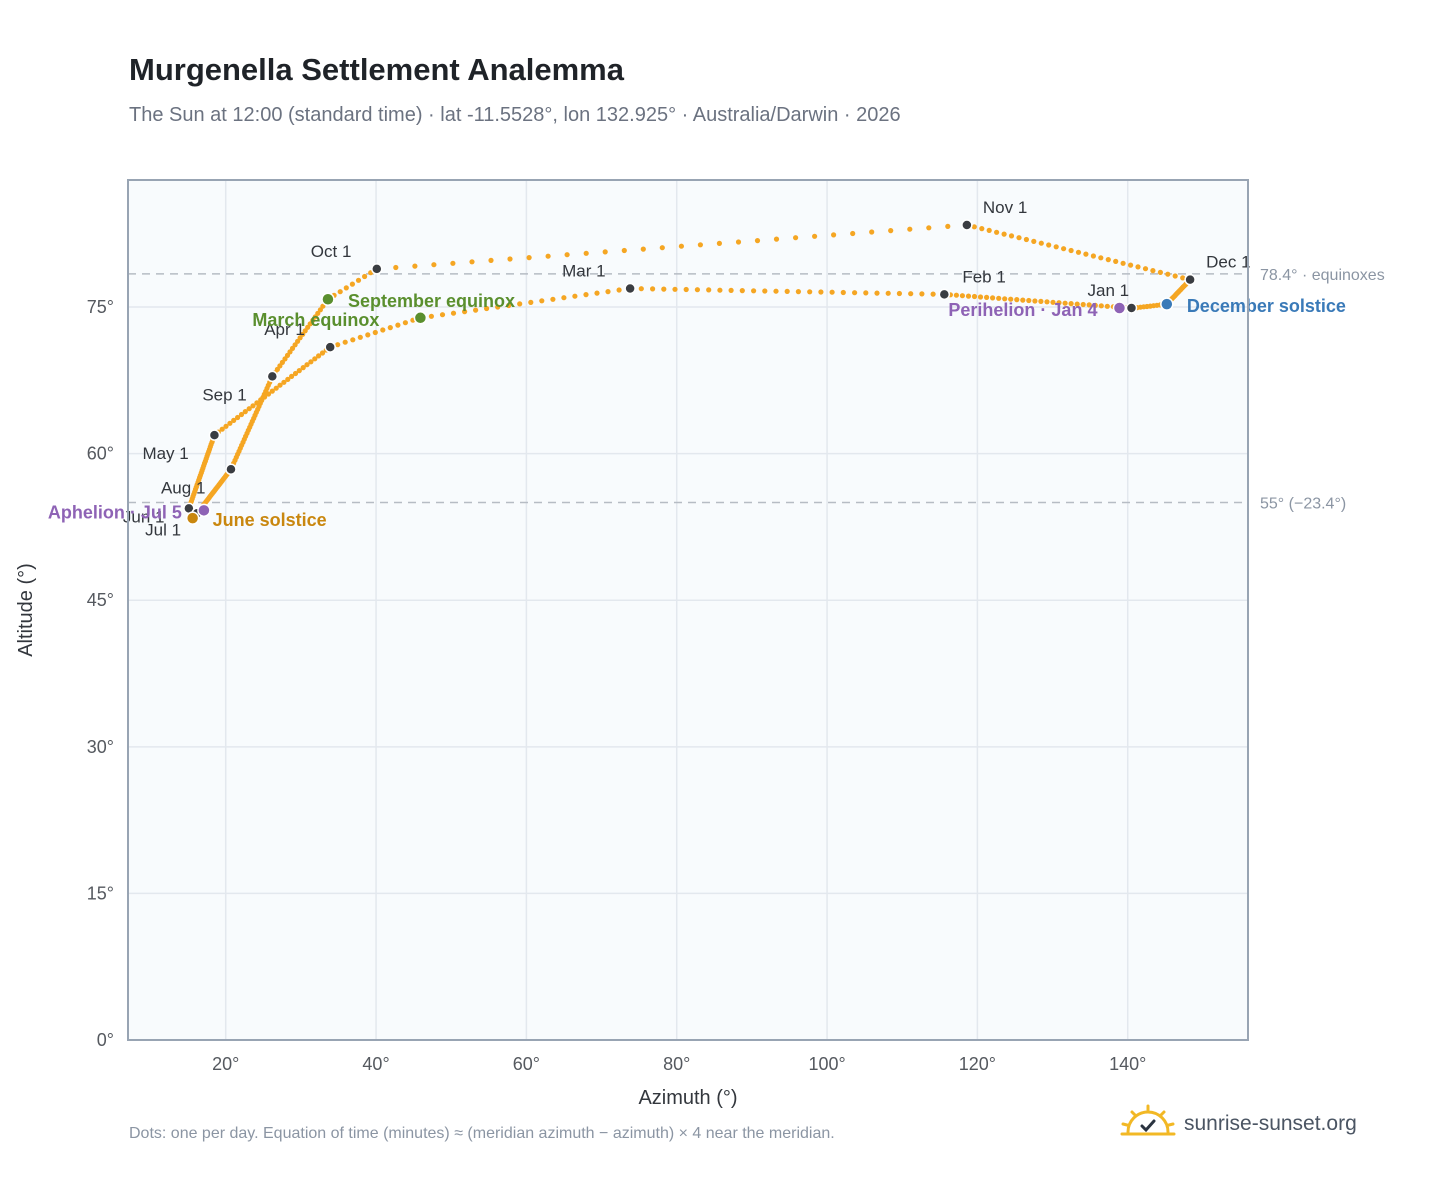  What do you see at coordinates (1005, 207) in the screenshot?
I see `month-label: Nov 1` at bounding box center [1005, 207].